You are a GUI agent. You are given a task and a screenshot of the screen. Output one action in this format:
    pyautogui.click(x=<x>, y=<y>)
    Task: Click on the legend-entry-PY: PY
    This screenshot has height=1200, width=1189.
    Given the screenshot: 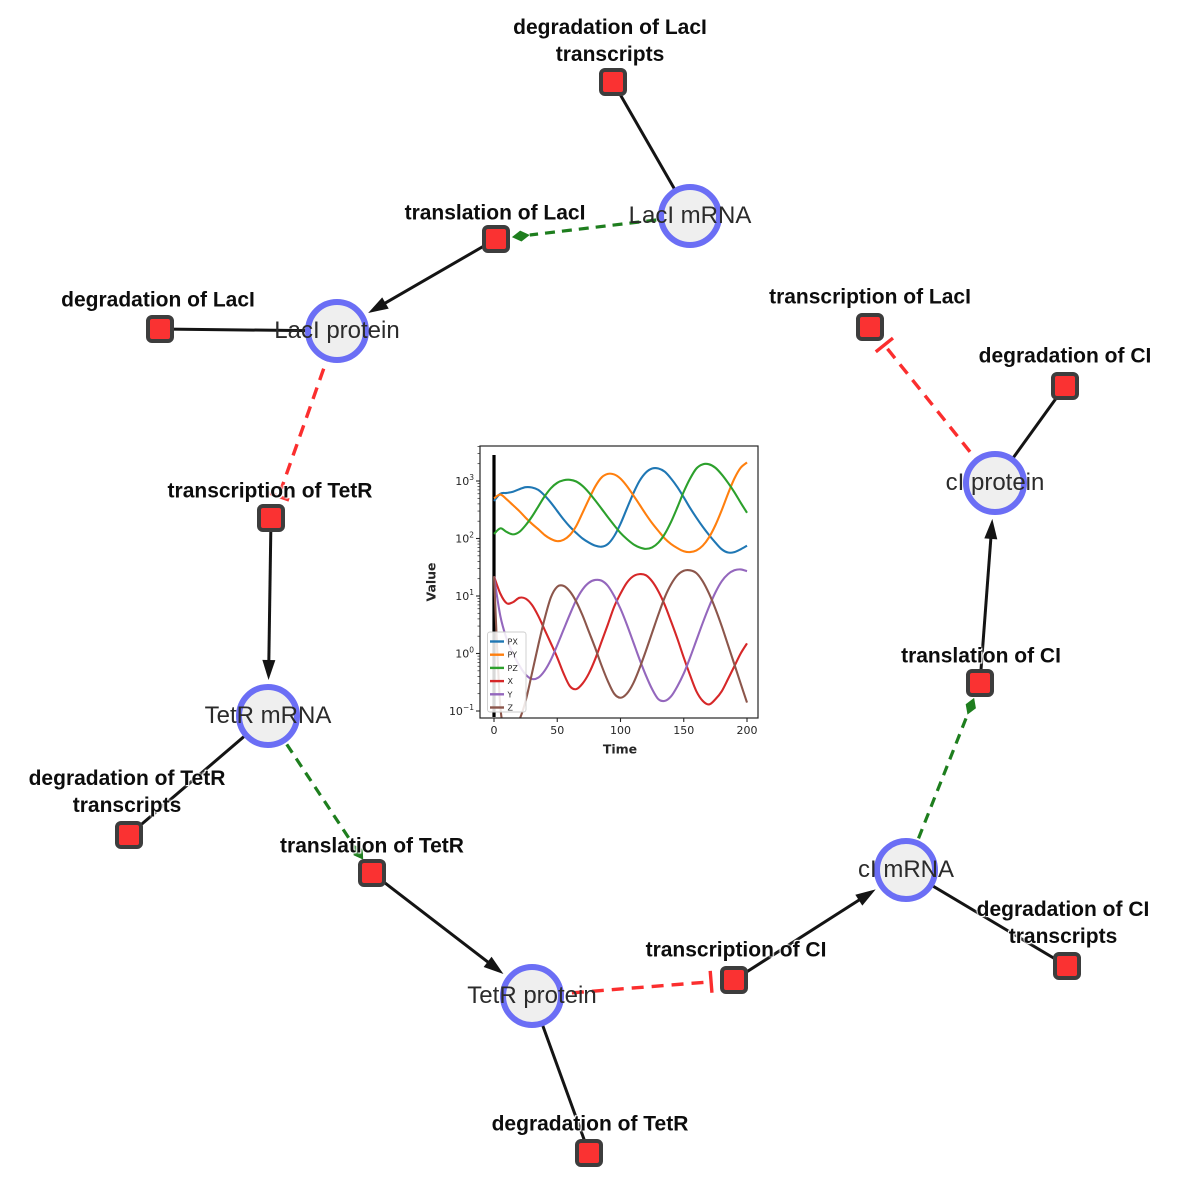 What is the action you would take?
    pyautogui.click(x=503, y=655)
    